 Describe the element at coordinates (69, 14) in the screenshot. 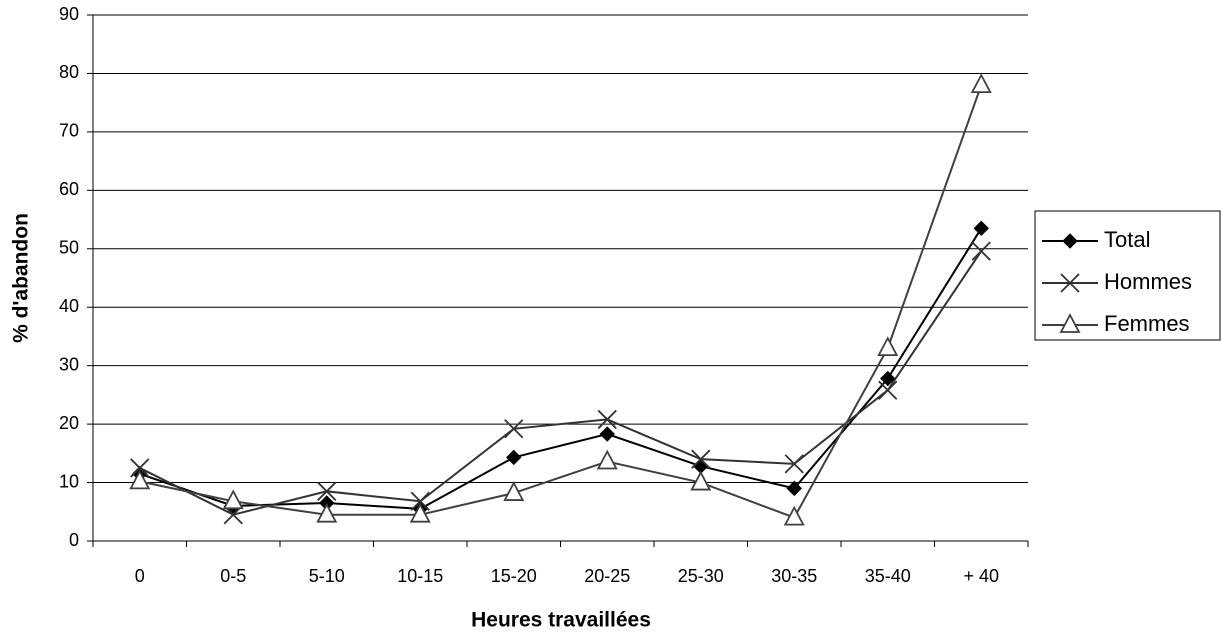

I see `y-tick-label: 90` at that location.